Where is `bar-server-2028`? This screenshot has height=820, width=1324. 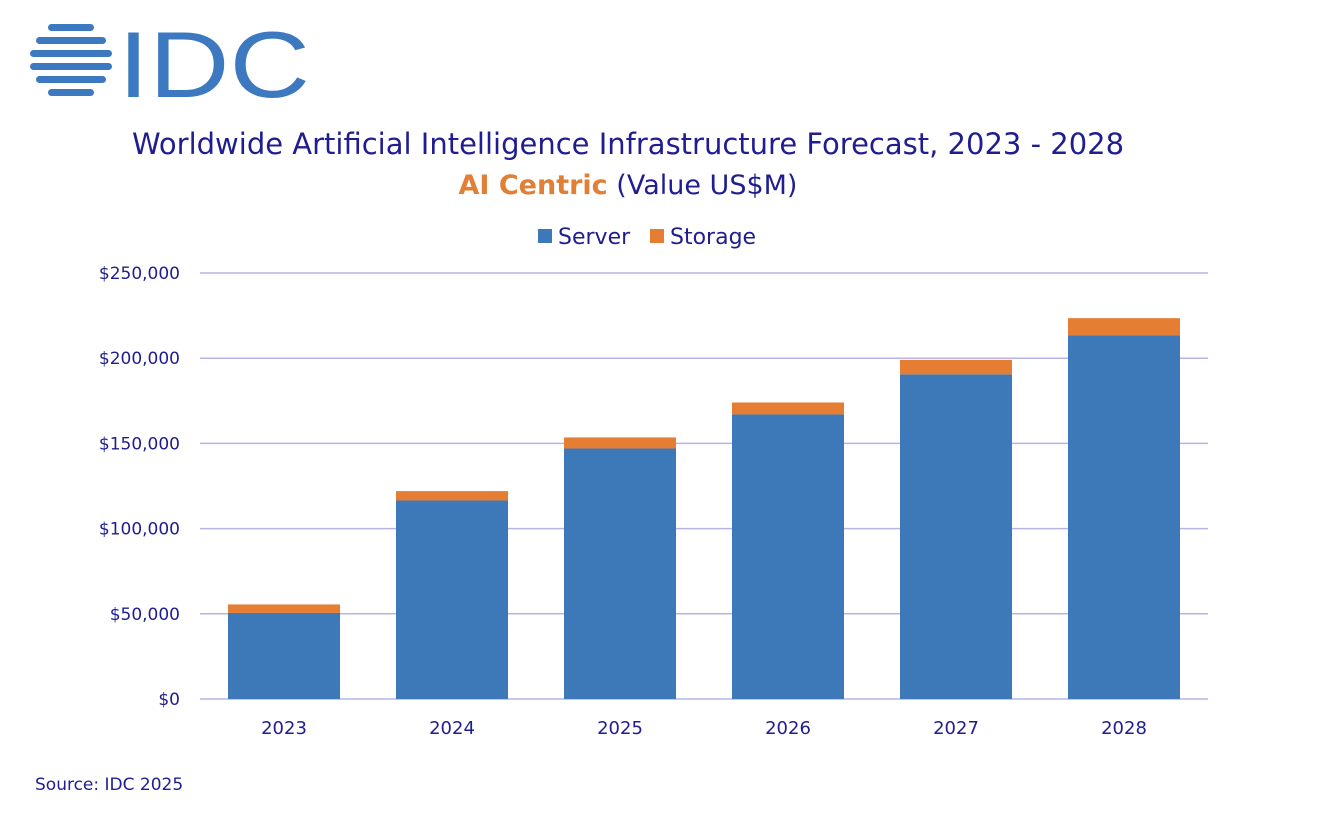
bar-server-2028 is located at coordinates (1124, 517).